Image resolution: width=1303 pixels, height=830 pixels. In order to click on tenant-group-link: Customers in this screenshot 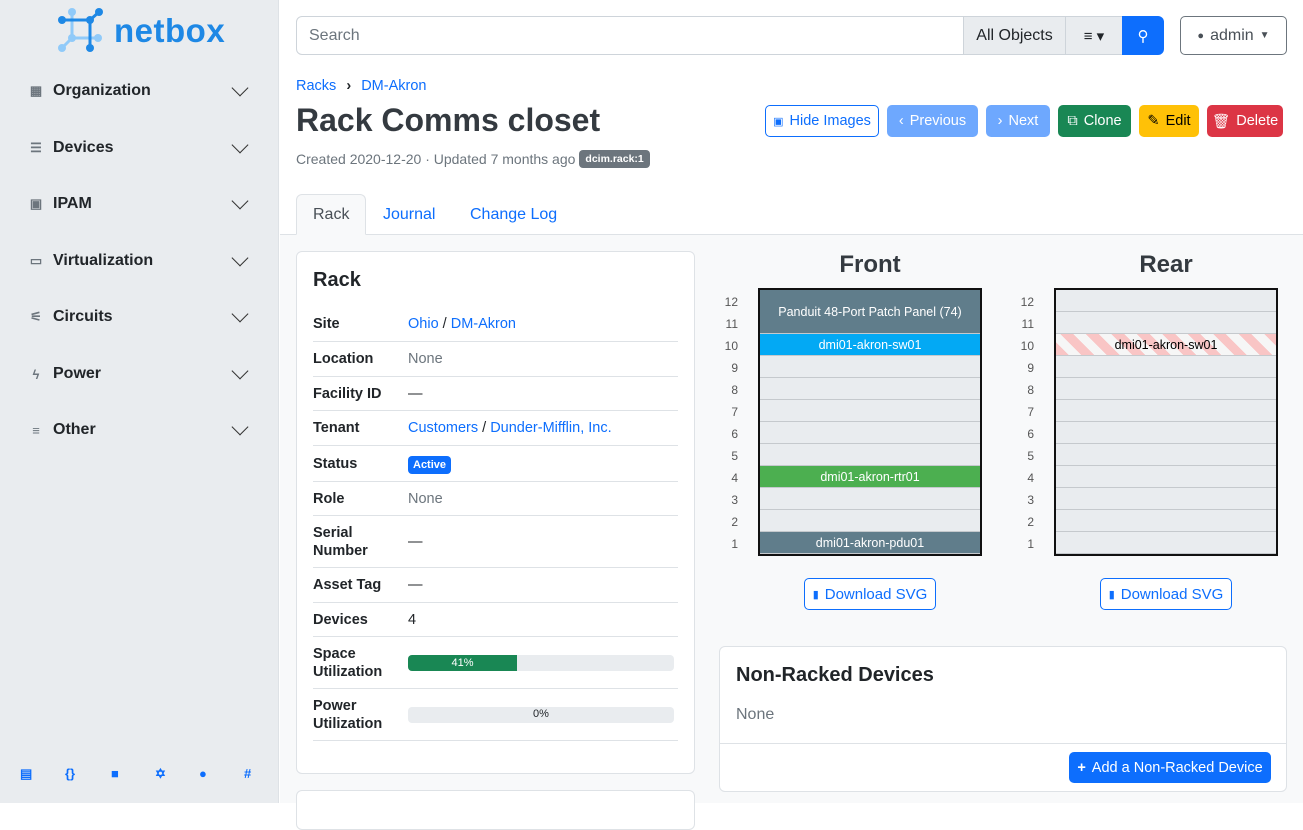, I will do `click(443, 428)`.